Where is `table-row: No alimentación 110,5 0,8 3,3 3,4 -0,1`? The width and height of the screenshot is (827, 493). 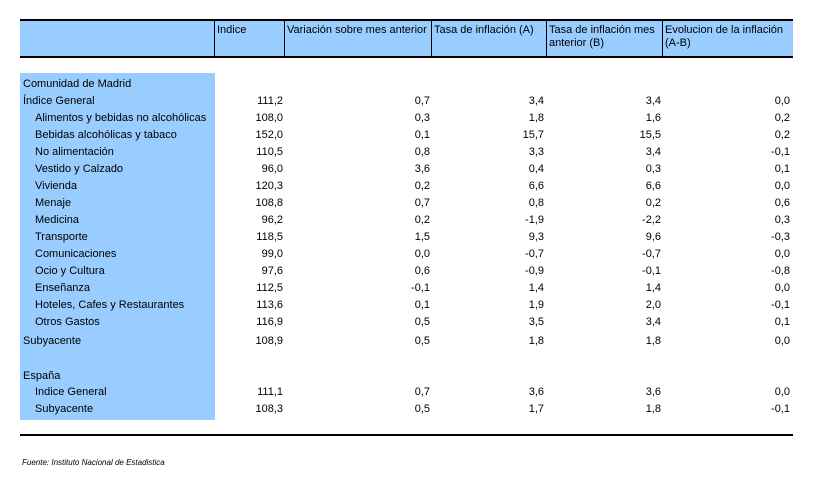
table-row: No alimentación 110,5 0,8 3,3 3,4 -0,1 is located at coordinates (413, 152).